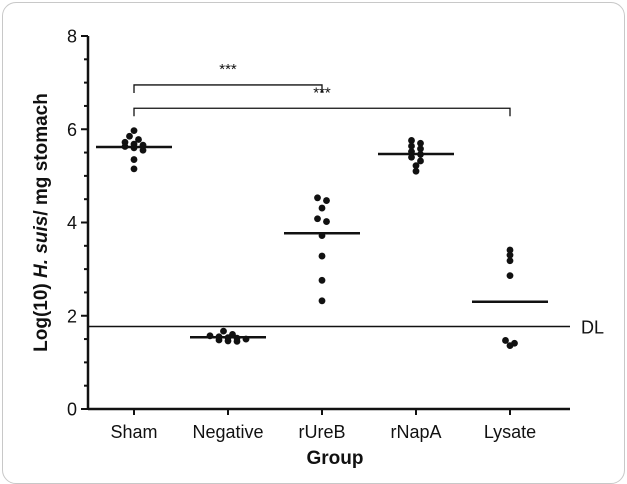  I want to click on x-tick-label: rNapA, so click(415, 432).